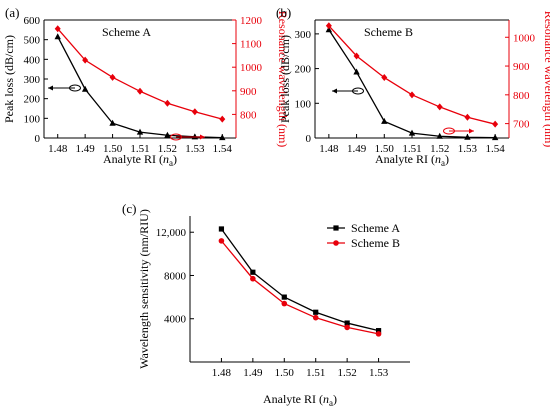 This screenshot has width=550, height=409. Describe the element at coordinates (285, 79) in the screenshot. I see `y-axis-label: Peak loss (dB/cm)` at that location.